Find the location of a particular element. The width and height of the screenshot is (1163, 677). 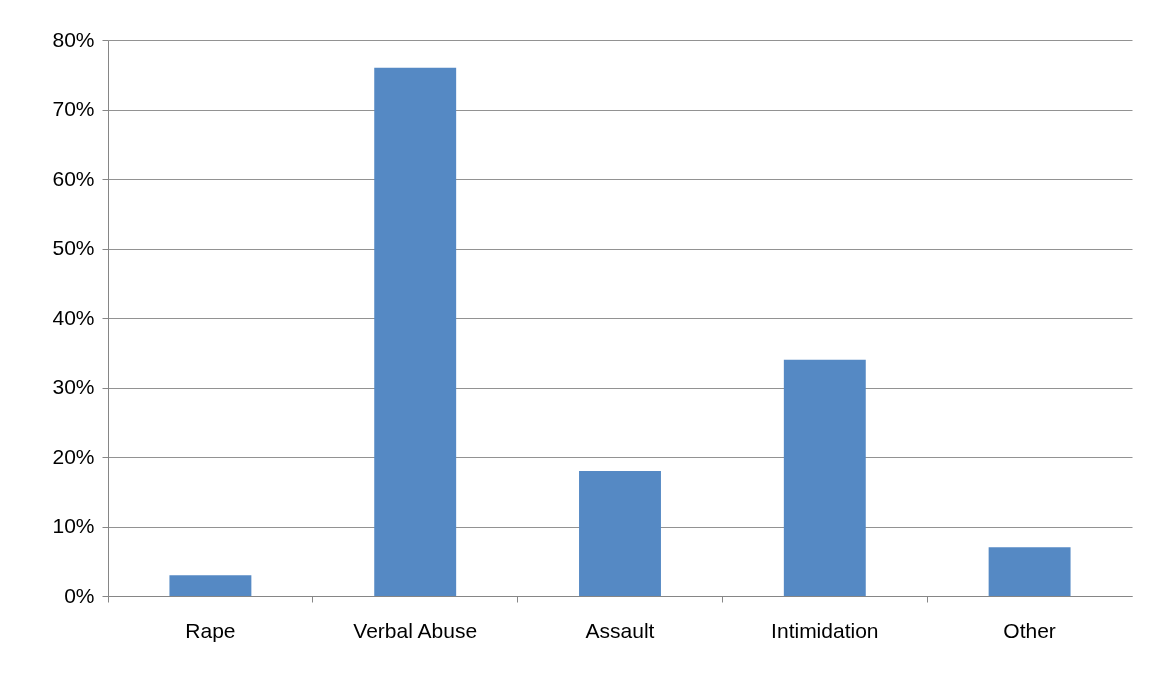

x-tick-label: Intimidation is located at coordinates (825, 630).